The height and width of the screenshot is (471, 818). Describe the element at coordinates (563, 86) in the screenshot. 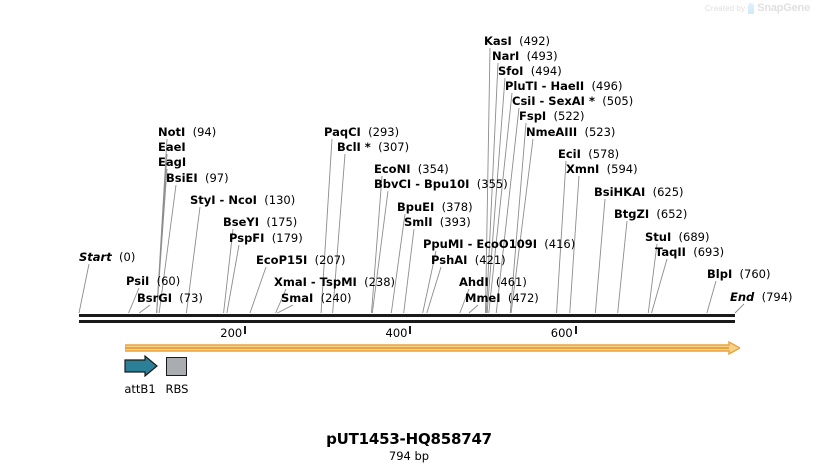

I see `enzyme-label-pluti_haeii: PluTI - HaeII (496)` at that location.